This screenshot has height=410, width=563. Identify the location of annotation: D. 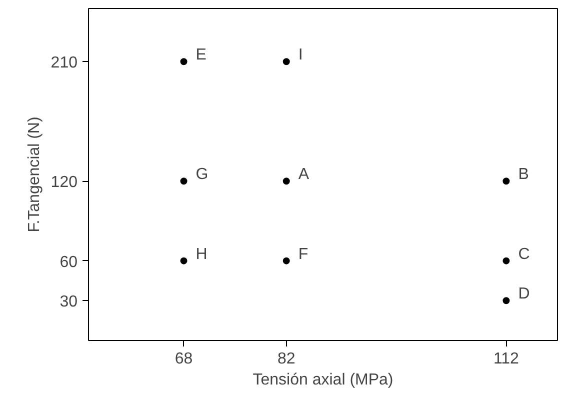
(524, 294).